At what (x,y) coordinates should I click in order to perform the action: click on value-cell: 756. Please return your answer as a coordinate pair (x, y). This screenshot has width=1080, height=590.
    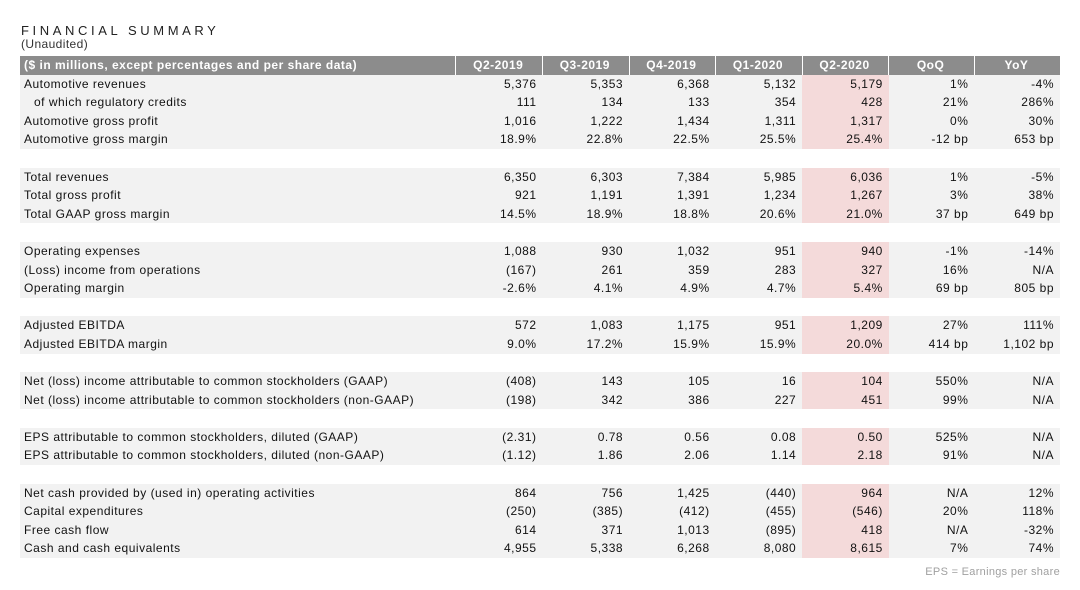
    Looking at the image, I should click on (586, 493).